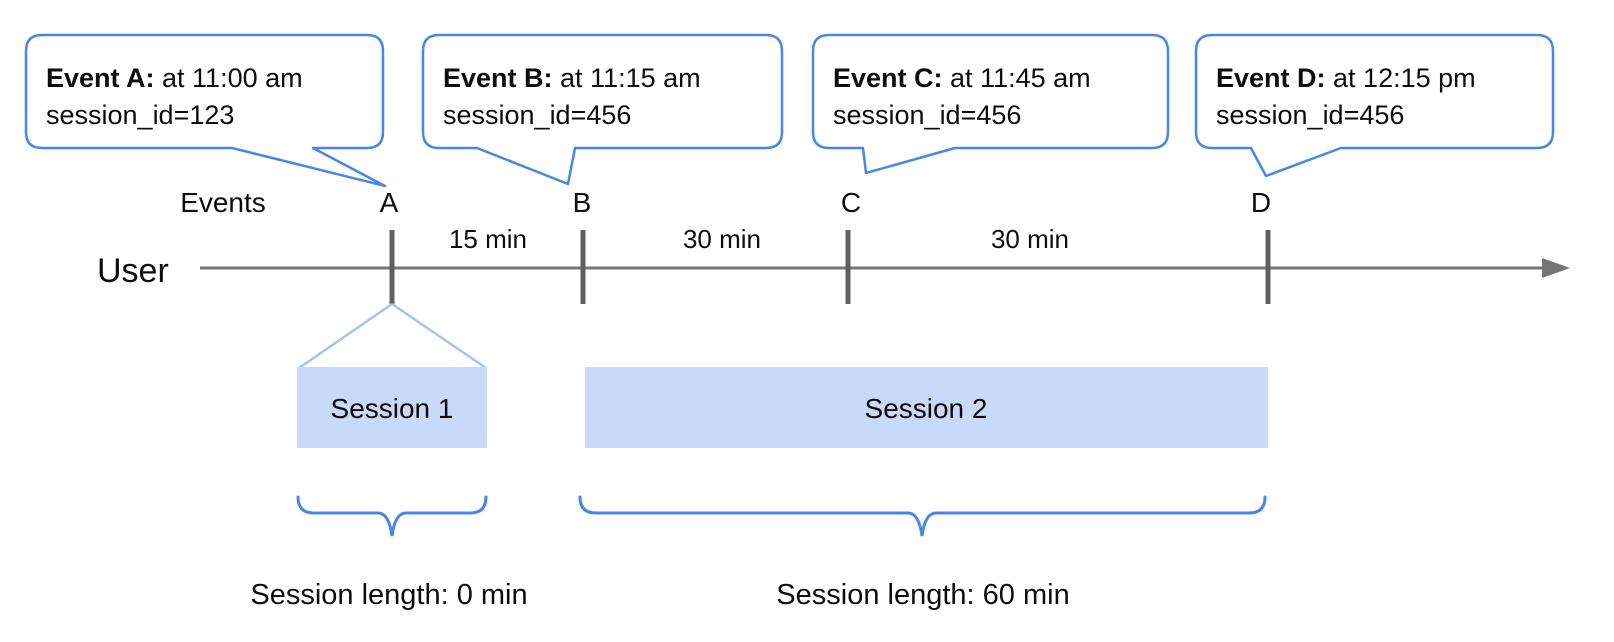 The image size is (1614, 642). I want to click on event-d-callout-session-id: session_id=456, so click(1310, 115).